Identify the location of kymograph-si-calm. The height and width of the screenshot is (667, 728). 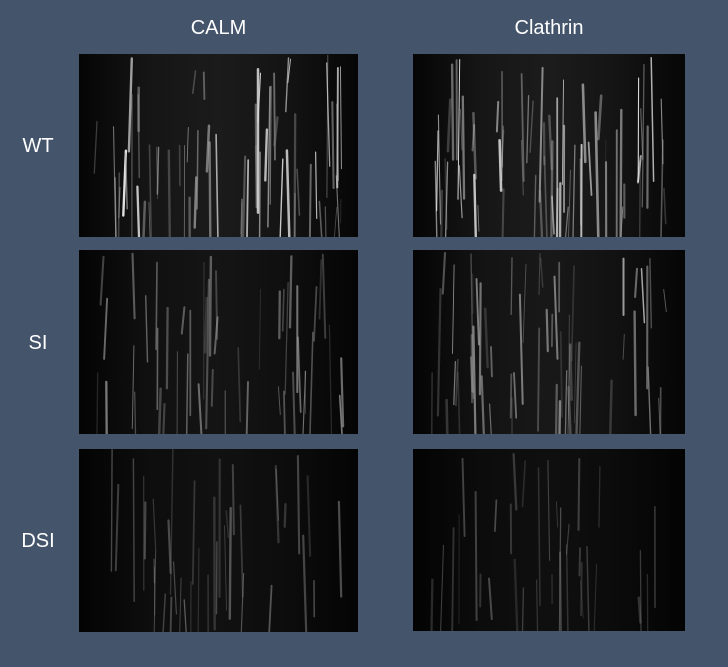
(218, 342).